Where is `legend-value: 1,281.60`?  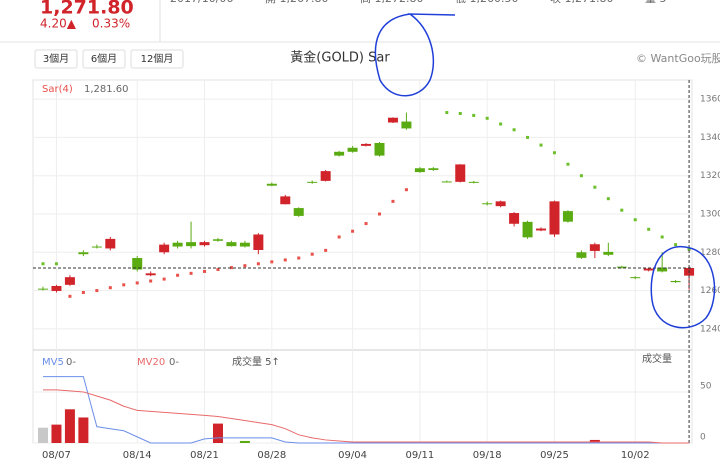
legend-value: 1,281.60 is located at coordinates (106, 89).